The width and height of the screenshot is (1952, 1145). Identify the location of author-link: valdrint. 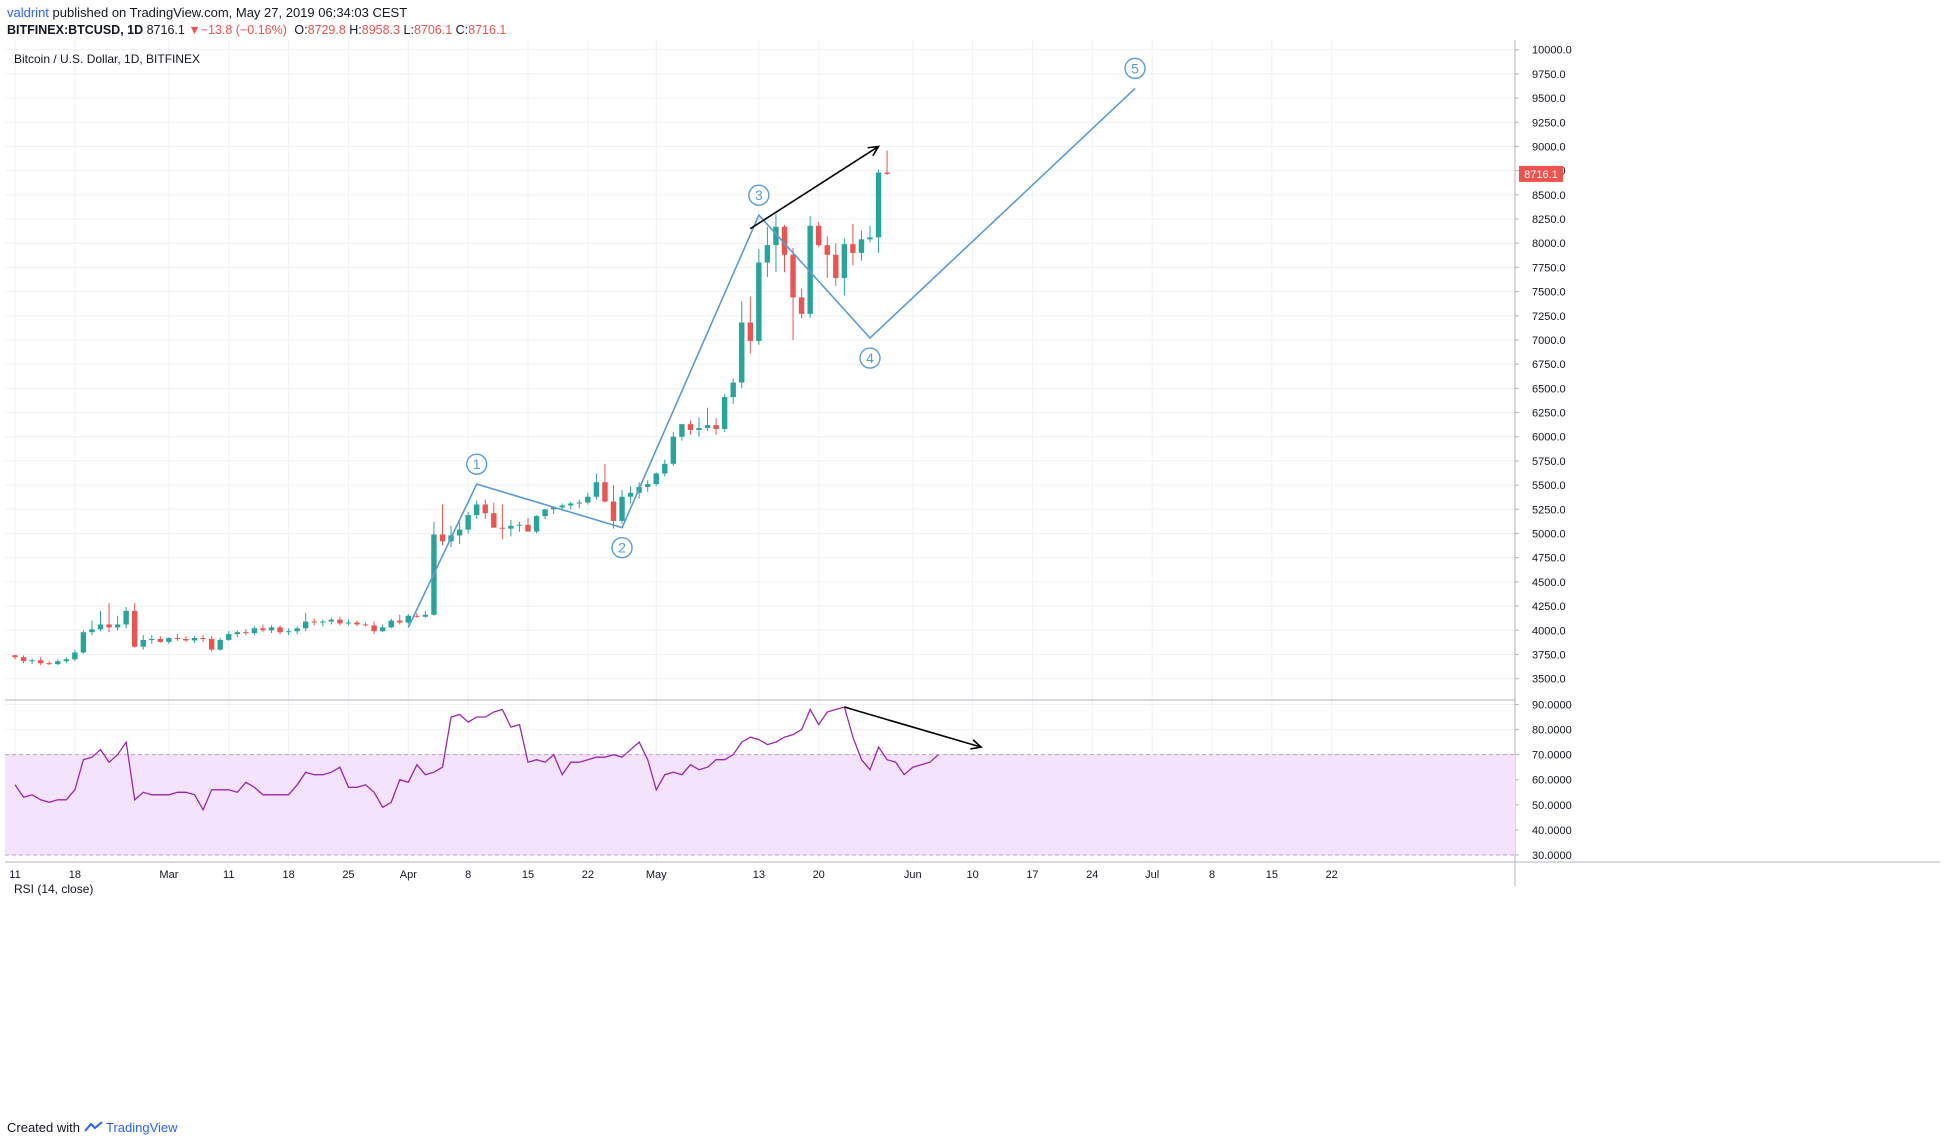
(28, 12).